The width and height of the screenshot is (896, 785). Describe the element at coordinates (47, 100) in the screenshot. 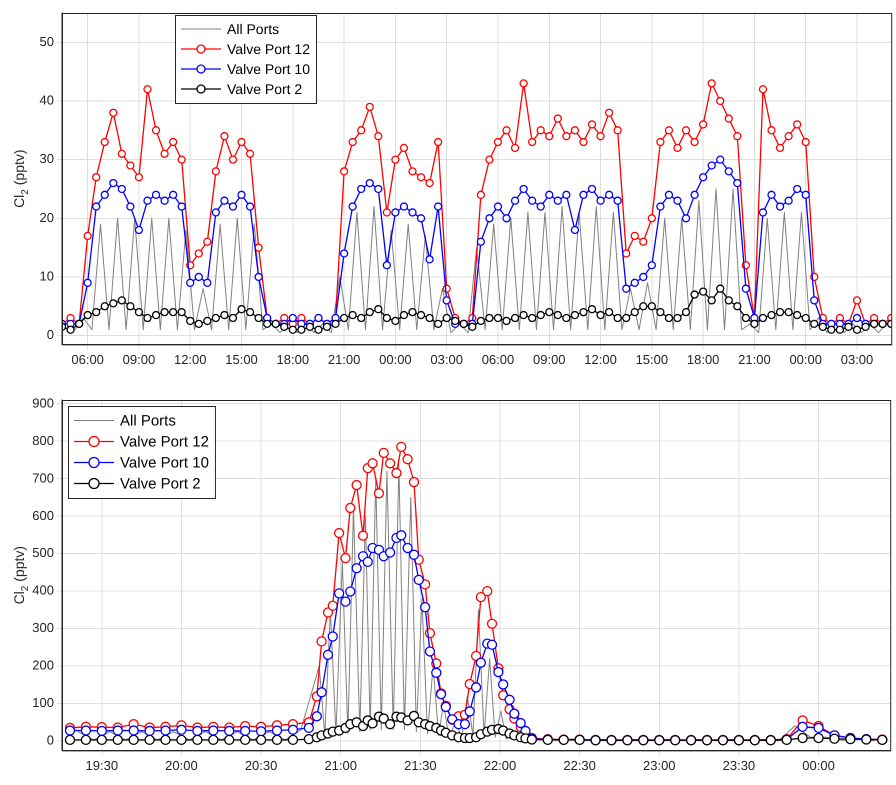

I see `y-tick-label: 40` at that location.